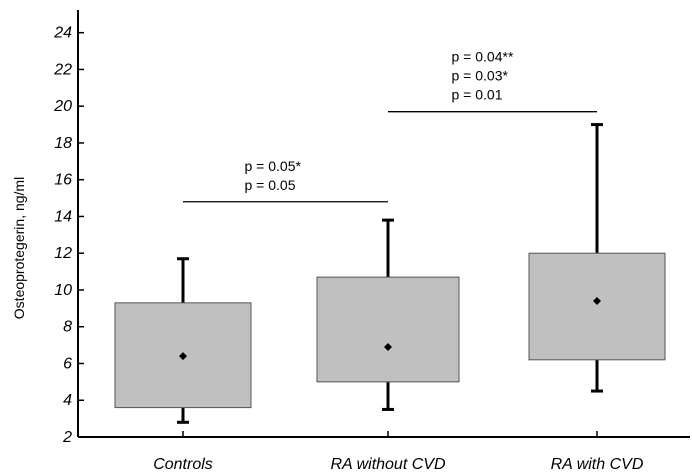  I want to click on p-value-label: p = 0.03*, so click(480, 76).